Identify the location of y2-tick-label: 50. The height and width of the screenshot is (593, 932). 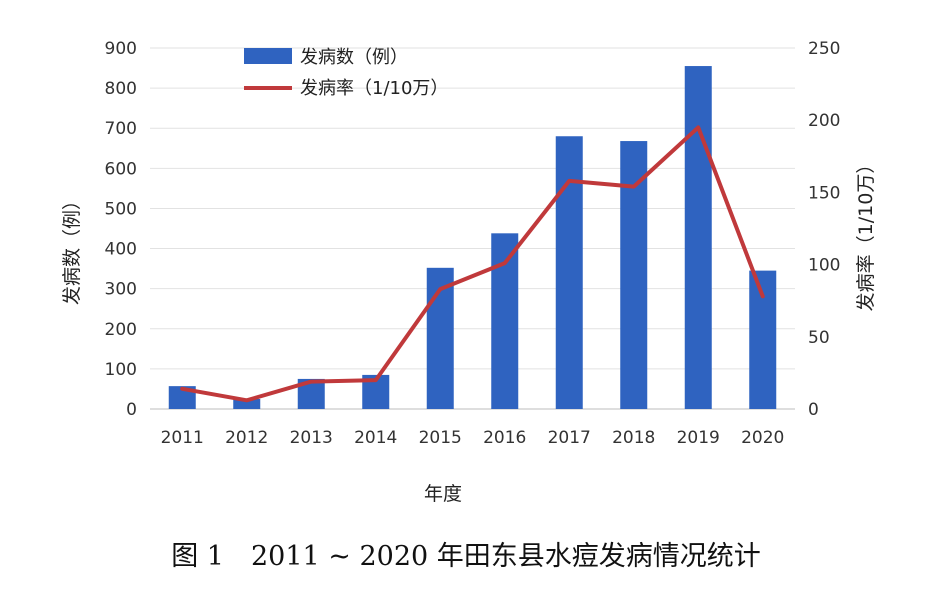
(819, 338).